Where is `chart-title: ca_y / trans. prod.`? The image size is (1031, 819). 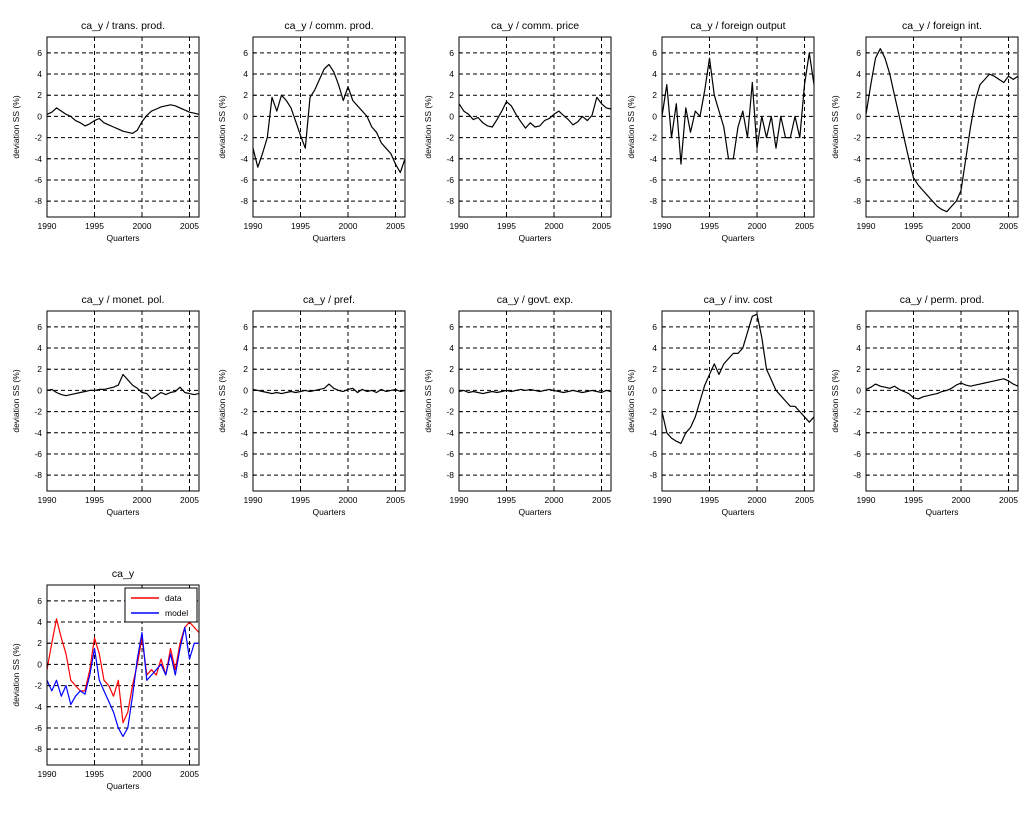 chart-title: ca_y / trans. prod. is located at coordinates (123, 26).